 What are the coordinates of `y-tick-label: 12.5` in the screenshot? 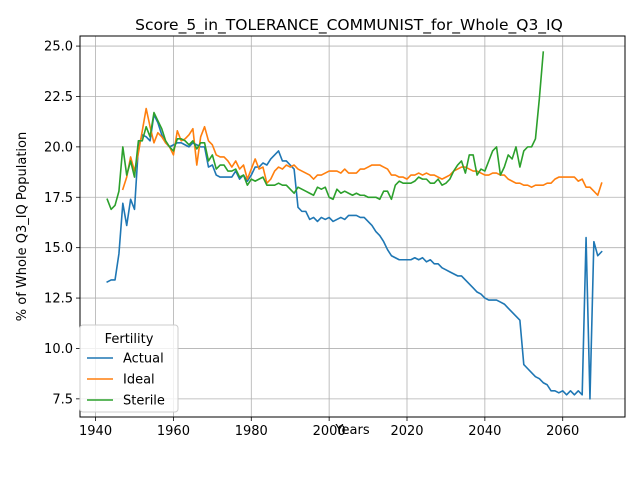 It's located at (58, 299).